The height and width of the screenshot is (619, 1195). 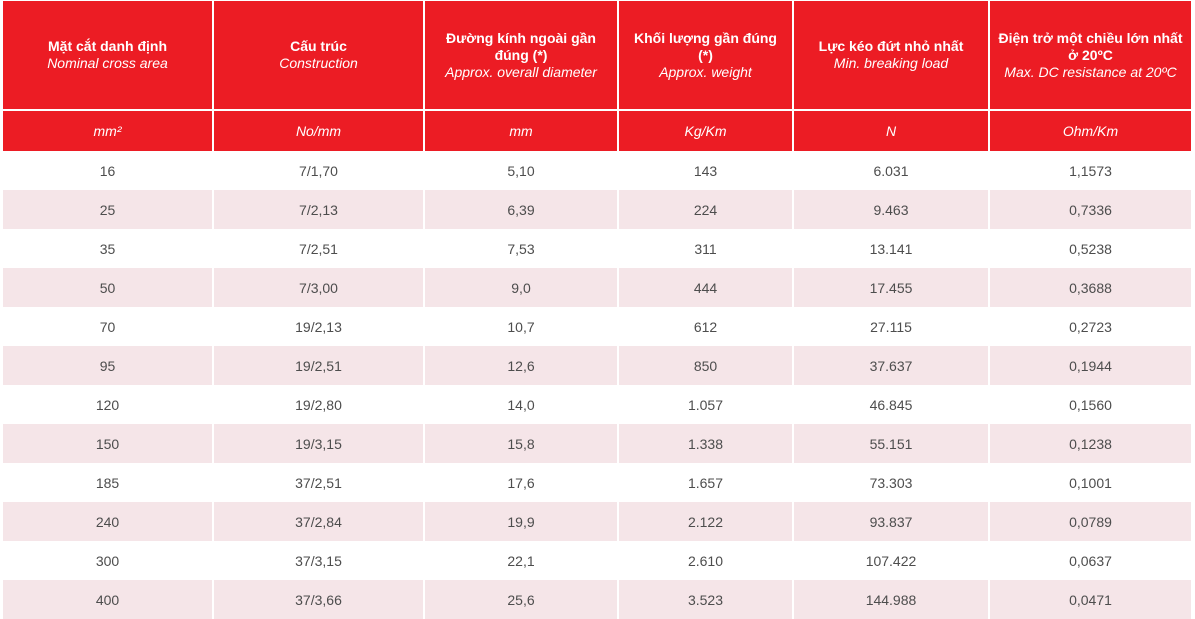 What do you see at coordinates (892, 365) in the screenshot?
I see `breaking-load-cell: 37.637` at bounding box center [892, 365].